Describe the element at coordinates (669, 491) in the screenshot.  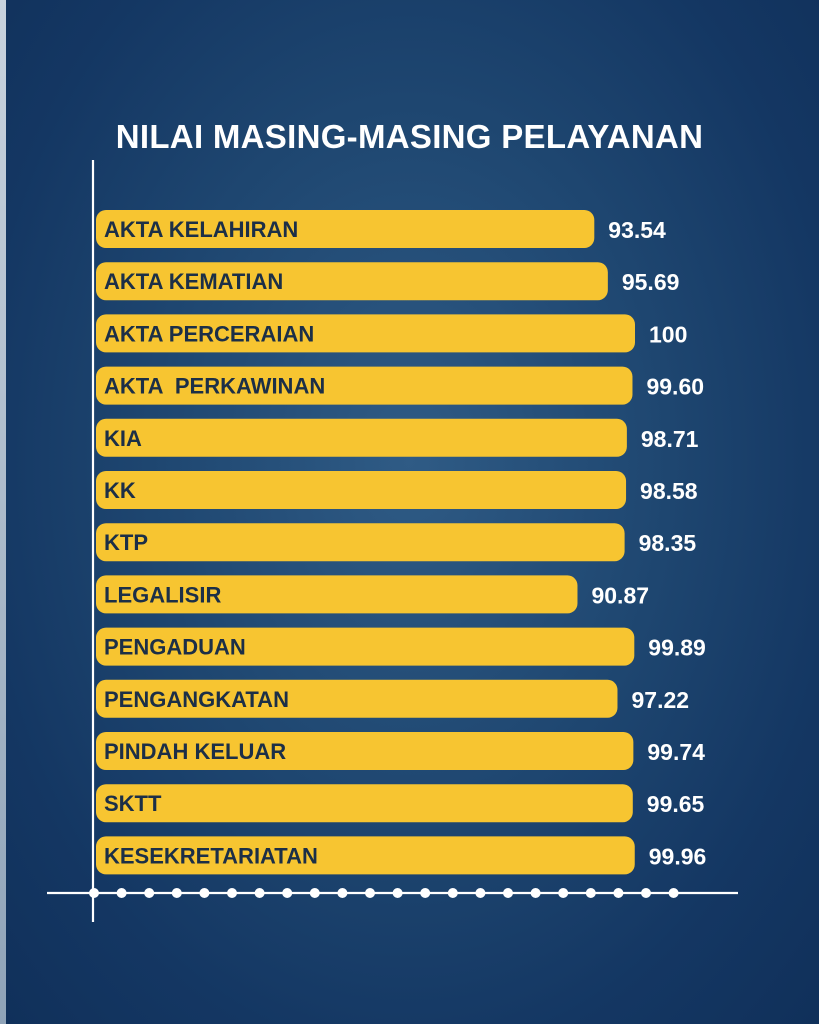
I see `bar-value-label: 98.58` at that location.